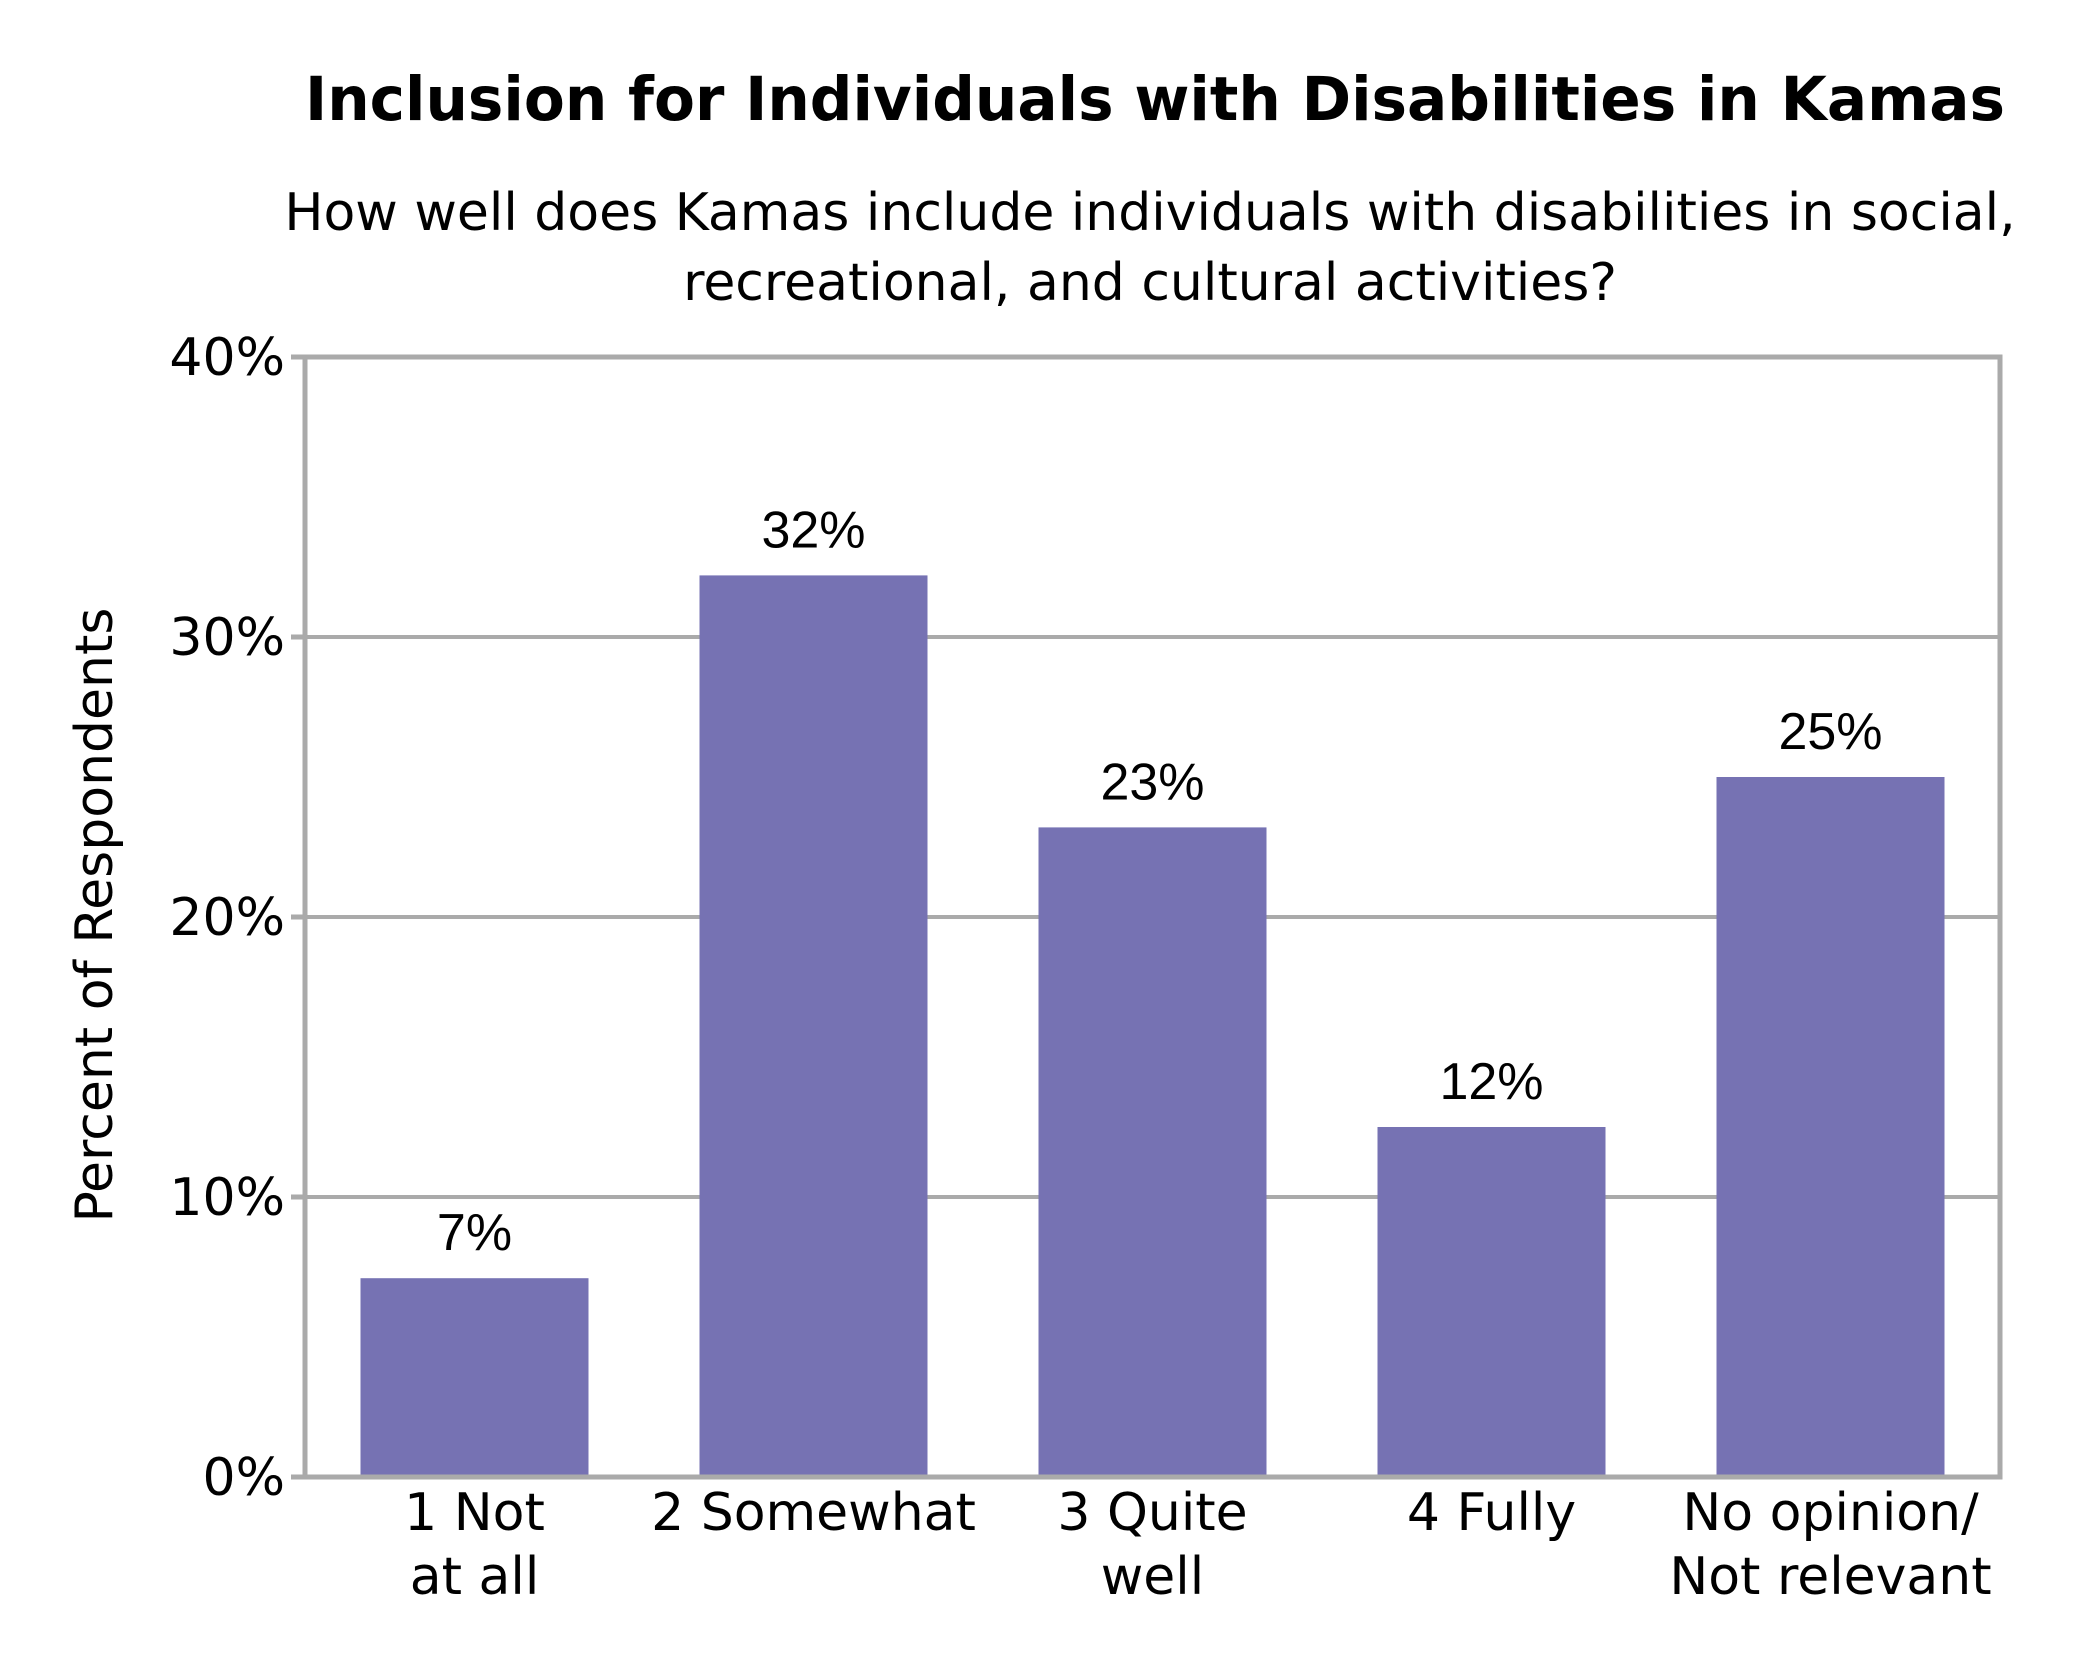 The width and height of the screenshot is (2100, 1680). I want to click on category-label: 1 Not, so click(474, 1513).